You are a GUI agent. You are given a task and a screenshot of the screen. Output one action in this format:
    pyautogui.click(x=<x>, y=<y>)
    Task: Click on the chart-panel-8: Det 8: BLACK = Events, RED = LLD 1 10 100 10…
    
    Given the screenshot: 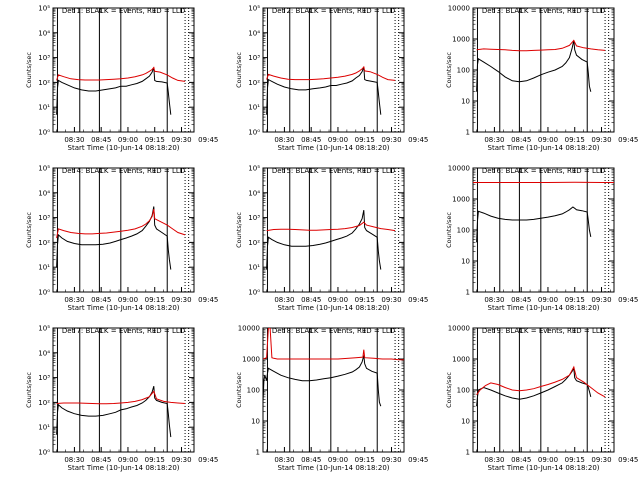 What is the action you would take?
    pyautogui.click(x=331, y=399)
    